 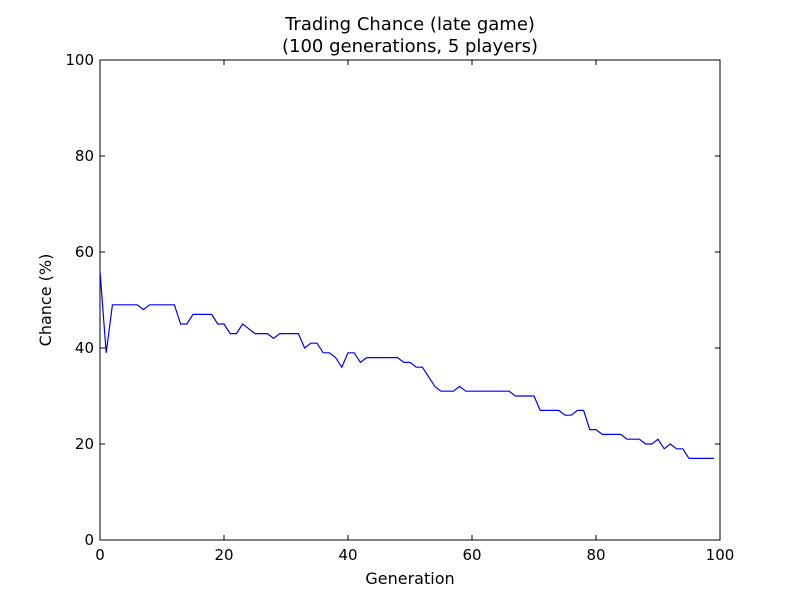 What do you see at coordinates (347, 555) in the screenshot?
I see `x-tick-label: 40` at bounding box center [347, 555].